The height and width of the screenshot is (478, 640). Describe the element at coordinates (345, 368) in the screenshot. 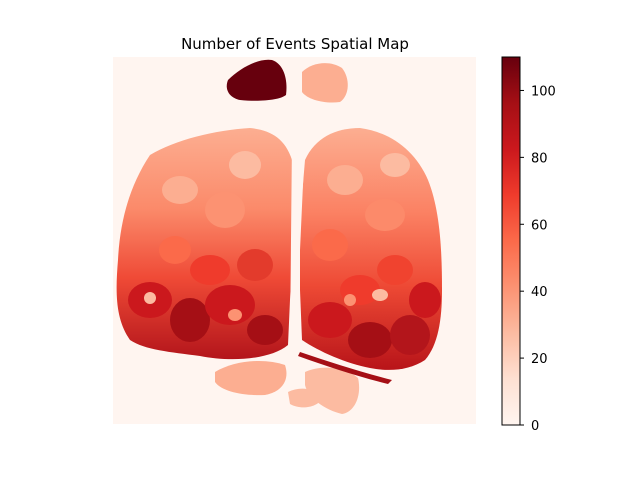

I see `lower-streak` at that location.